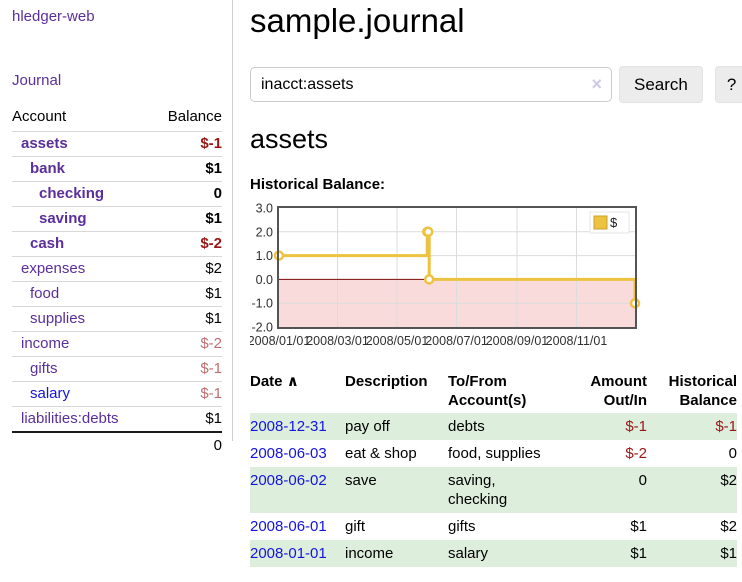  I want to click on accounts-header-account: Account, so click(39, 116).